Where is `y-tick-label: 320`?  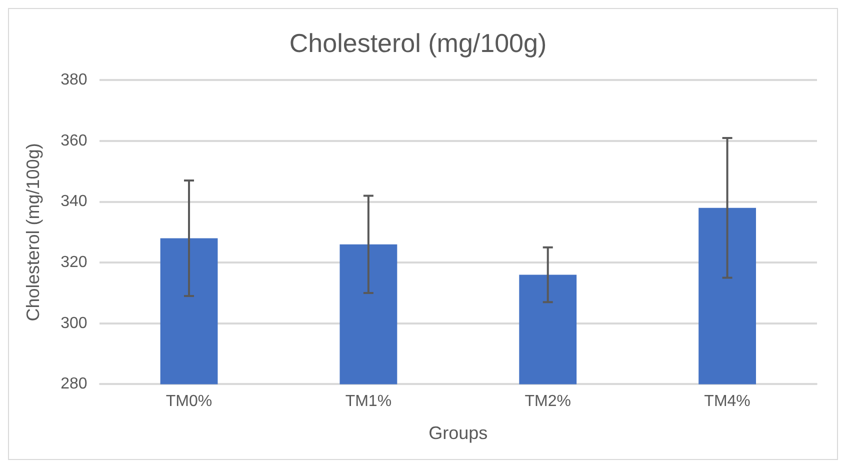
y-tick-label: 320 is located at coordinates (74, 263).